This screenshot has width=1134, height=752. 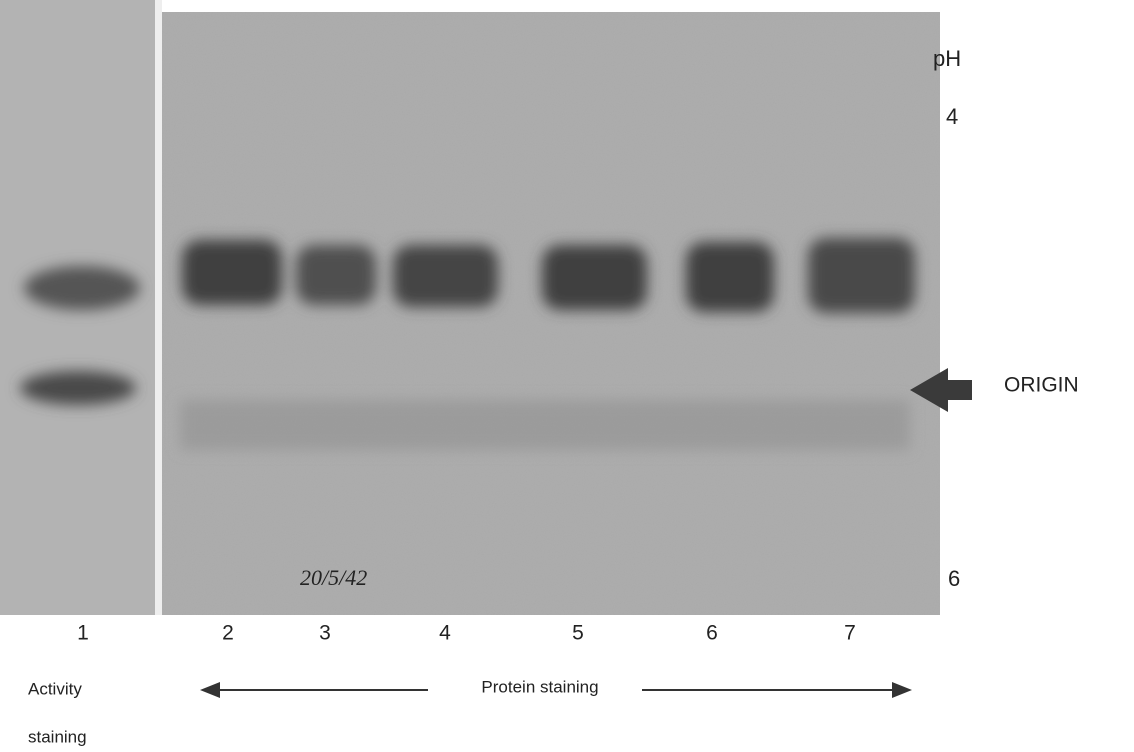 I want to click on handwritten-note: 20/5/42, so click(x=333, y=577).